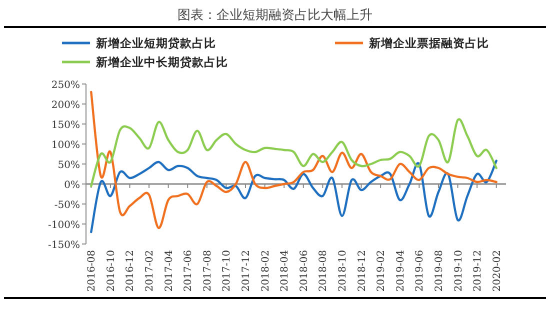  Describe the element at coordinates (382, 271) in the screenshot. I see `x-tick-label: 2019-02` at that location.